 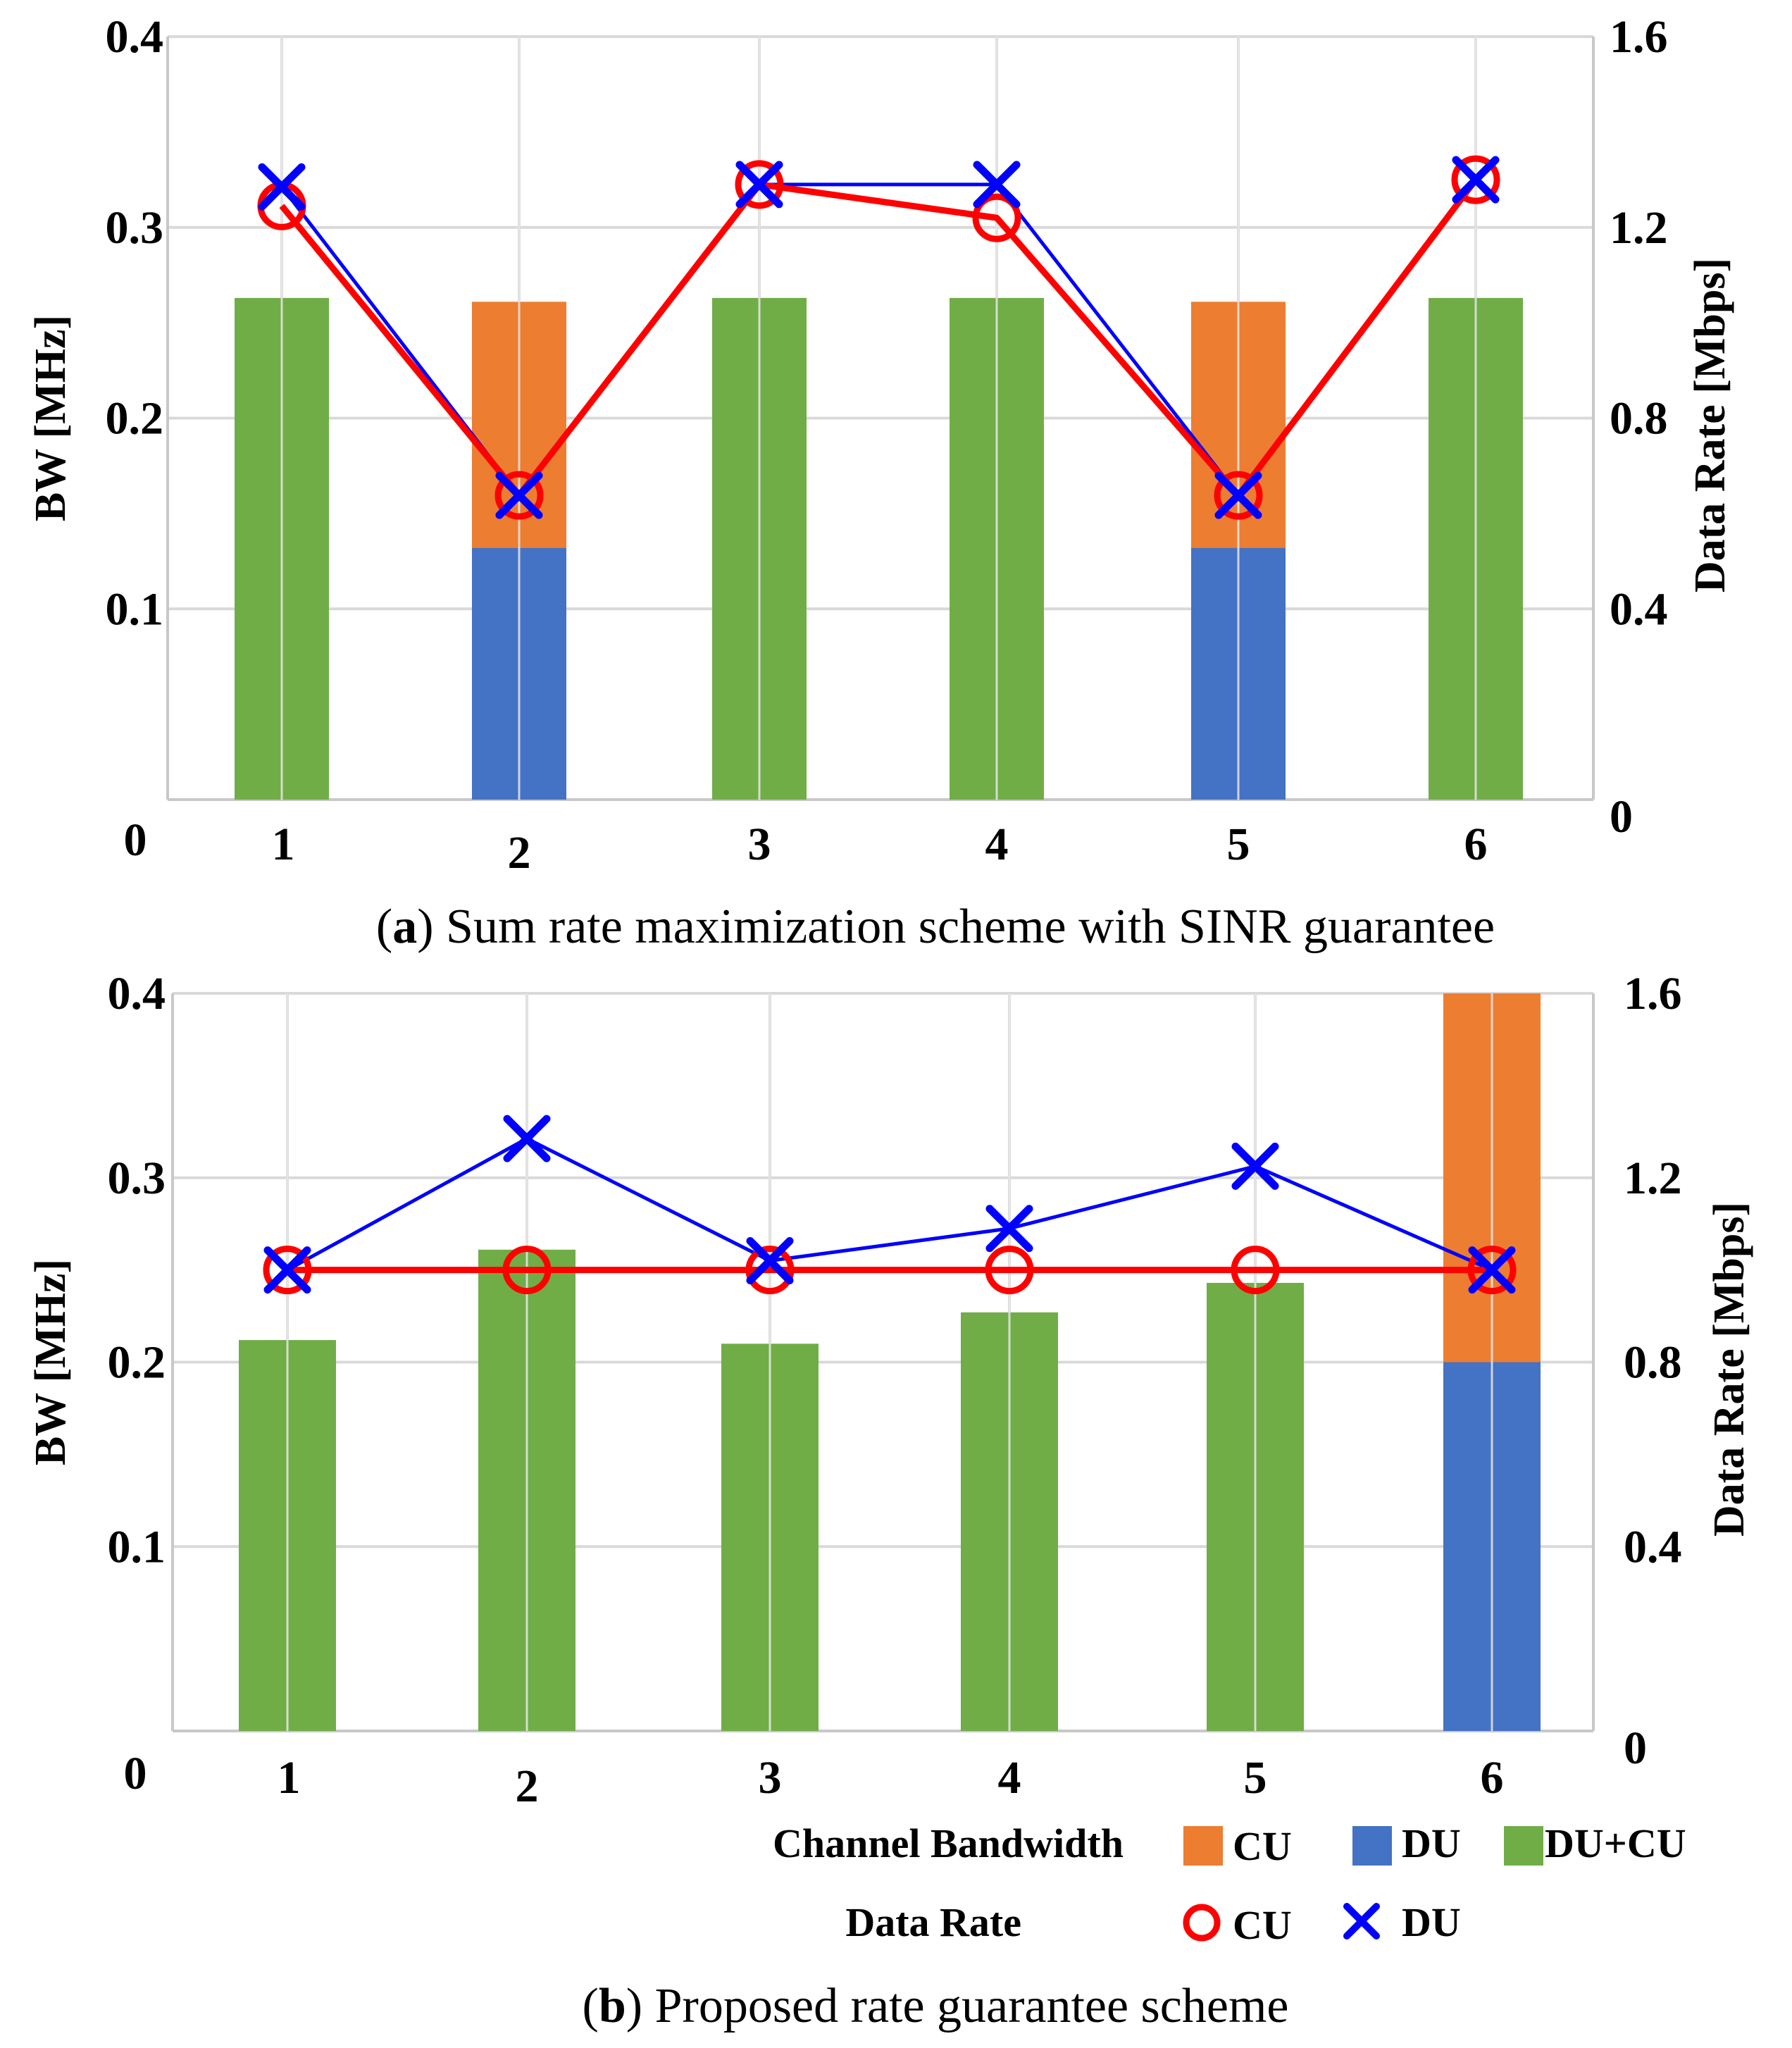 I want to click on panel-b-caption: (b) Proposed rate guarantee scheme, so click(x=936, y=2006).